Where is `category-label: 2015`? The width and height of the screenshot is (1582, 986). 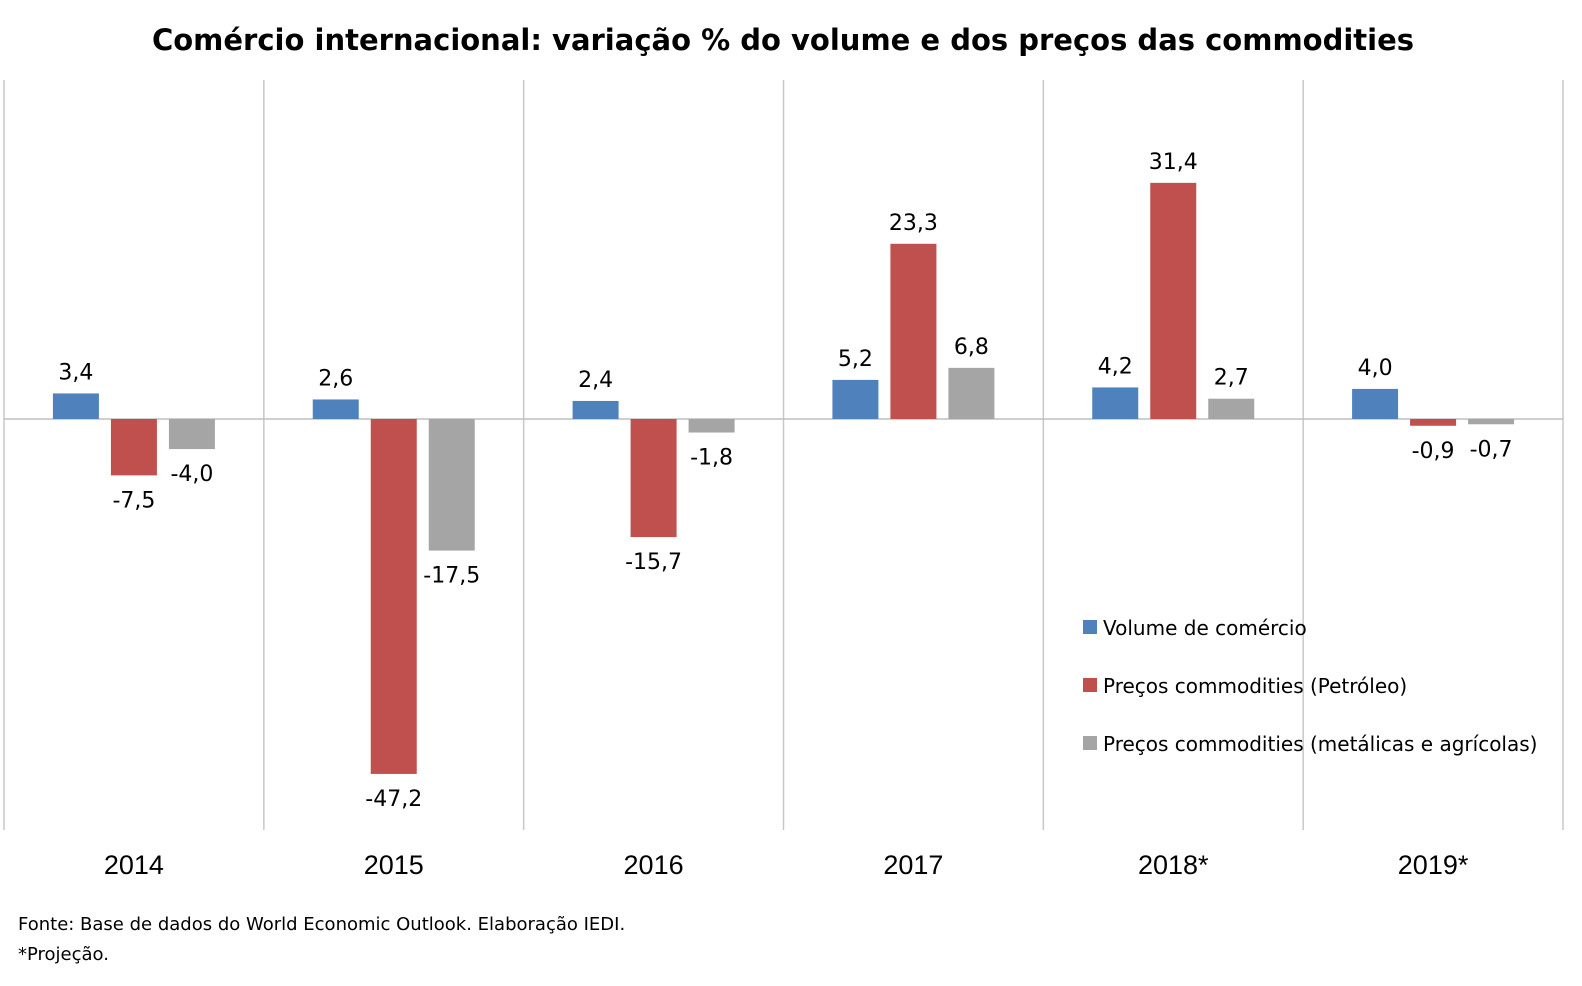 category-label: 2015 is located at coordinates (394, 865).